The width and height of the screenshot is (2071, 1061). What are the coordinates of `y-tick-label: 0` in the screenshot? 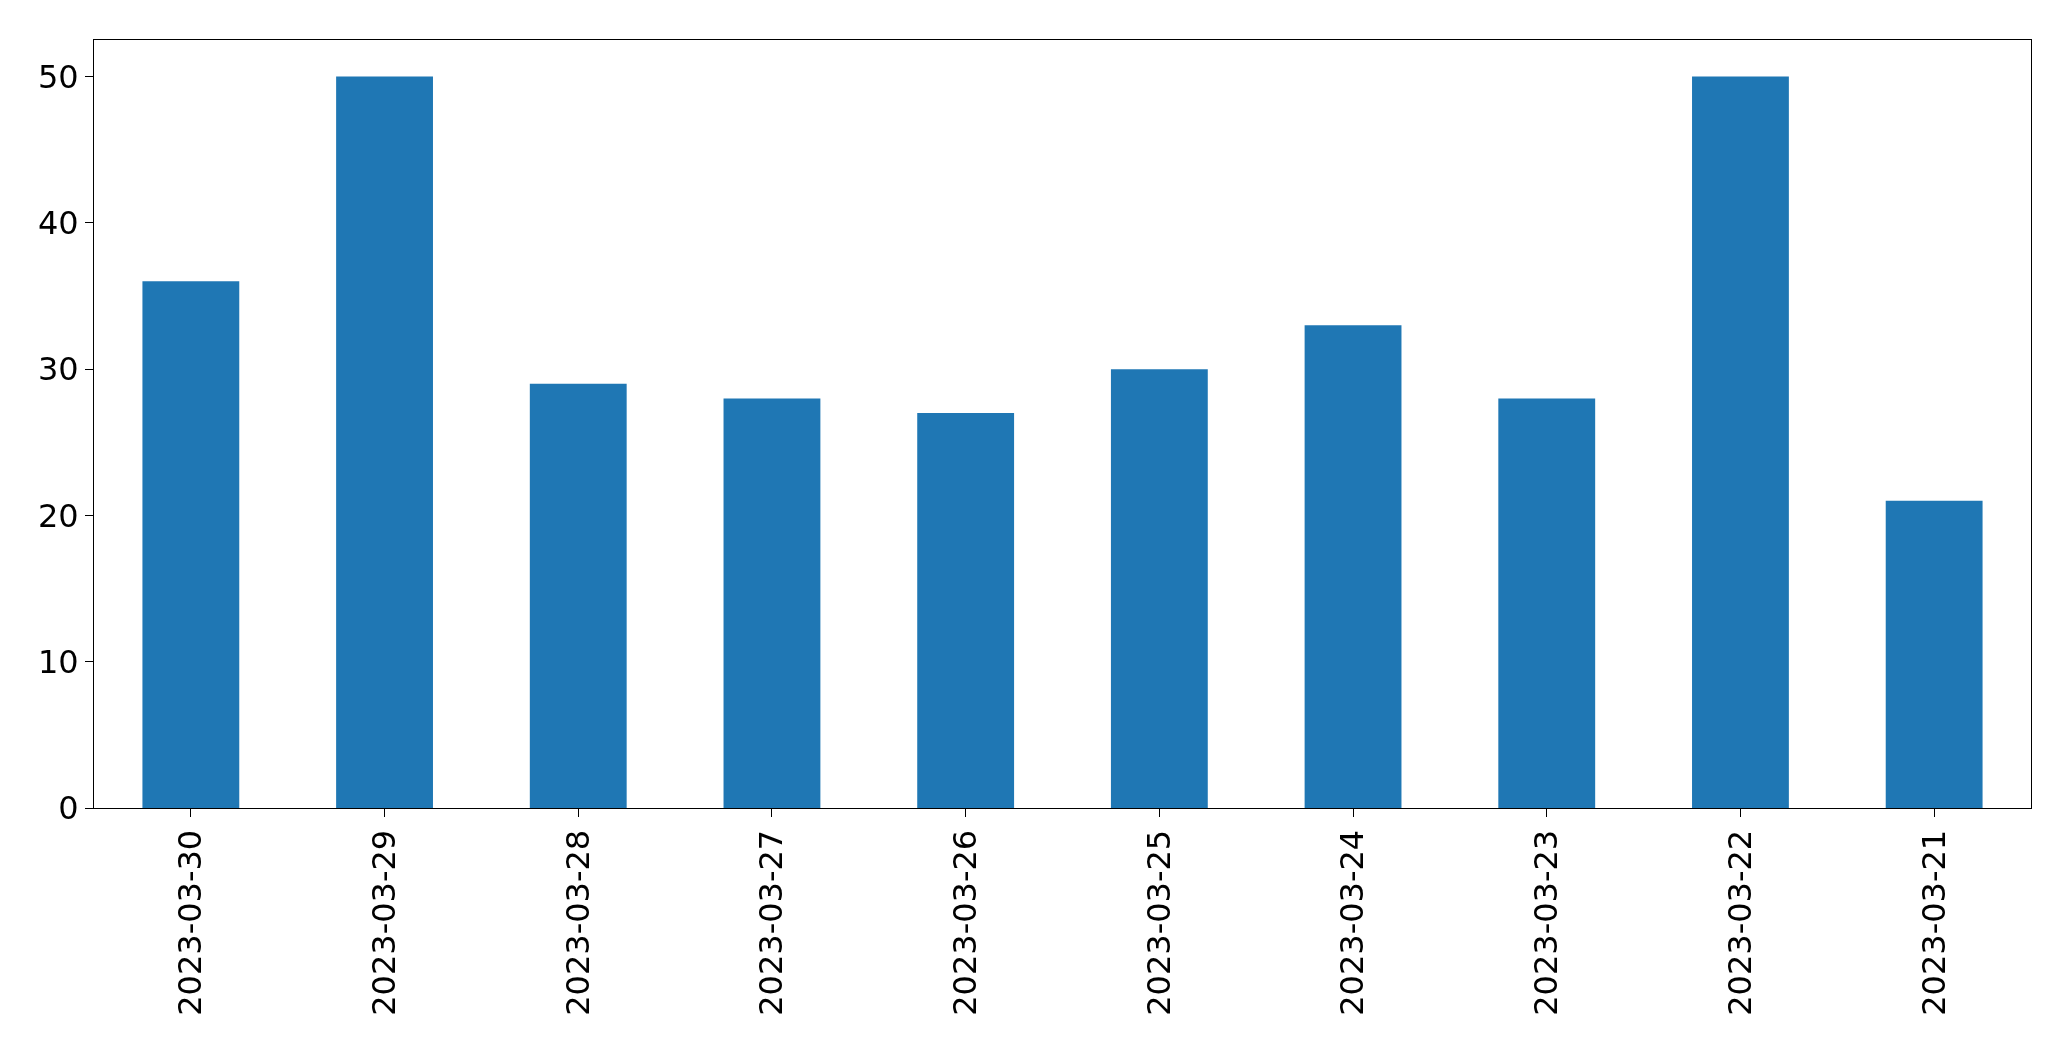 It's located at (68, 808).